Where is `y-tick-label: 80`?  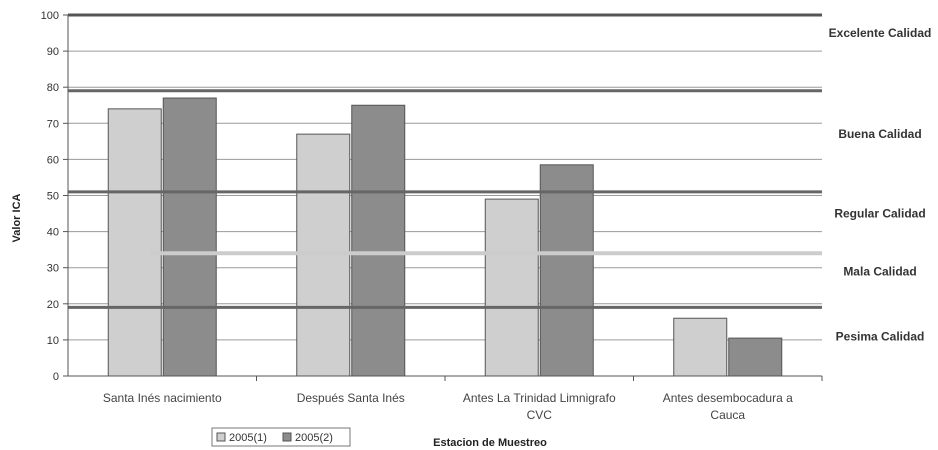 y-tick-label: 80 is located at coordinates (53, 88).